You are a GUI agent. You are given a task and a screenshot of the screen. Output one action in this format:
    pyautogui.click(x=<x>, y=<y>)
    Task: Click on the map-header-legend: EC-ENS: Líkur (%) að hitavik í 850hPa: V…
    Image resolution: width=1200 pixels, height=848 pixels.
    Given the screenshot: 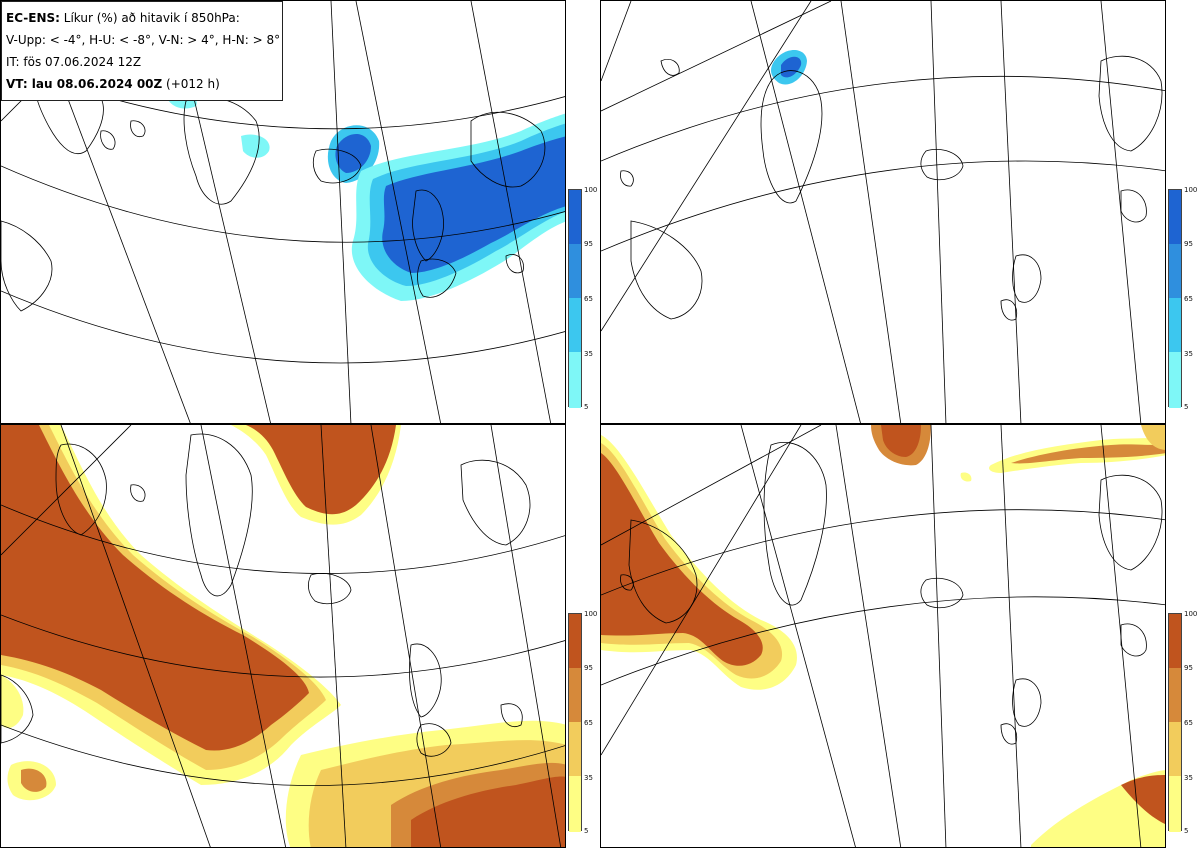 What is the action you would take?
    pyautogui.click(x=142, y=51)
    